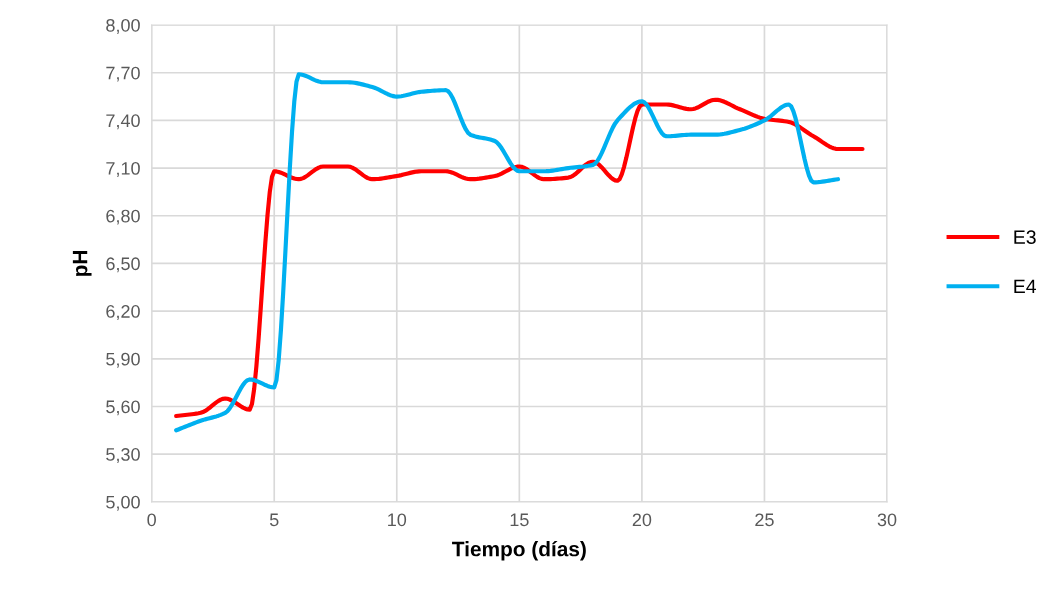  What do you see at coordinates (274, 520) in the screenshot?
I see `x-tick-label: 5` at bounding box center [274, 520].